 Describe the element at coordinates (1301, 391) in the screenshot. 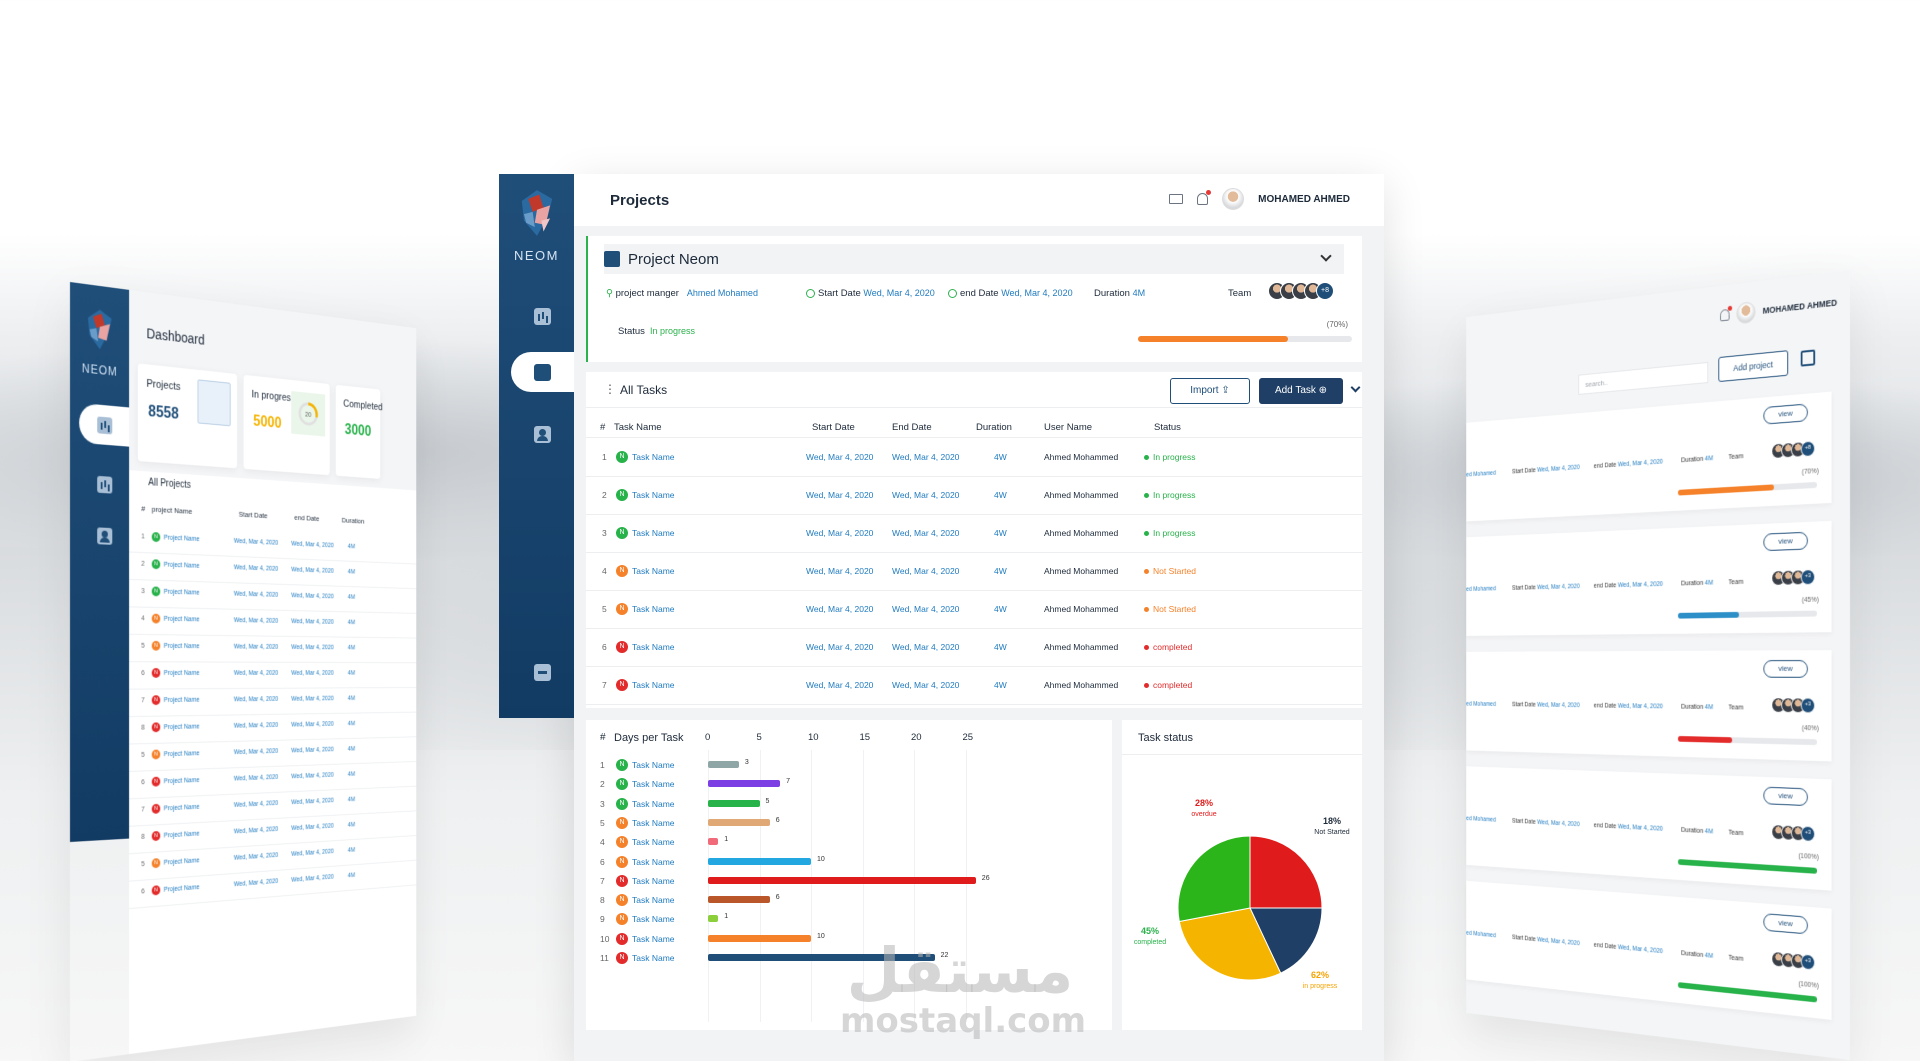

I see `add-task-button: Add Task ⊕` at that location.